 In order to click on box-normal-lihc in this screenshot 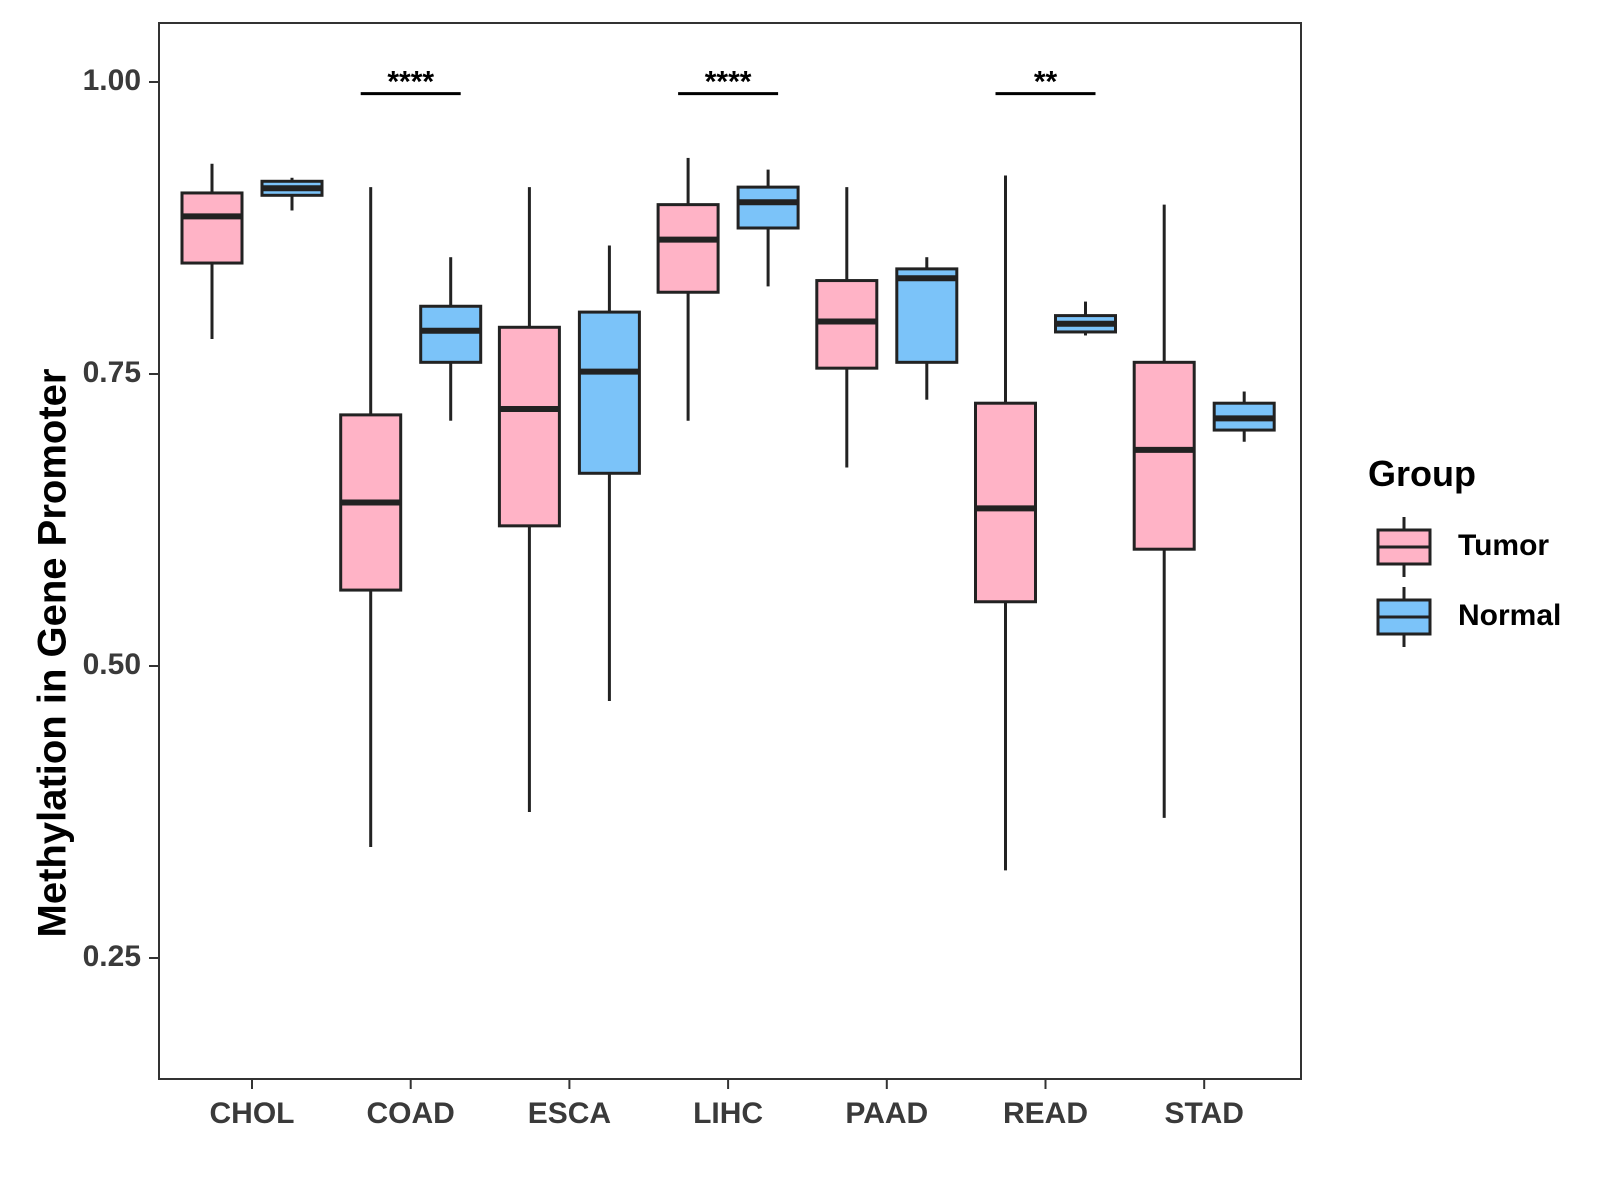, I will do `click(768, 228)`.